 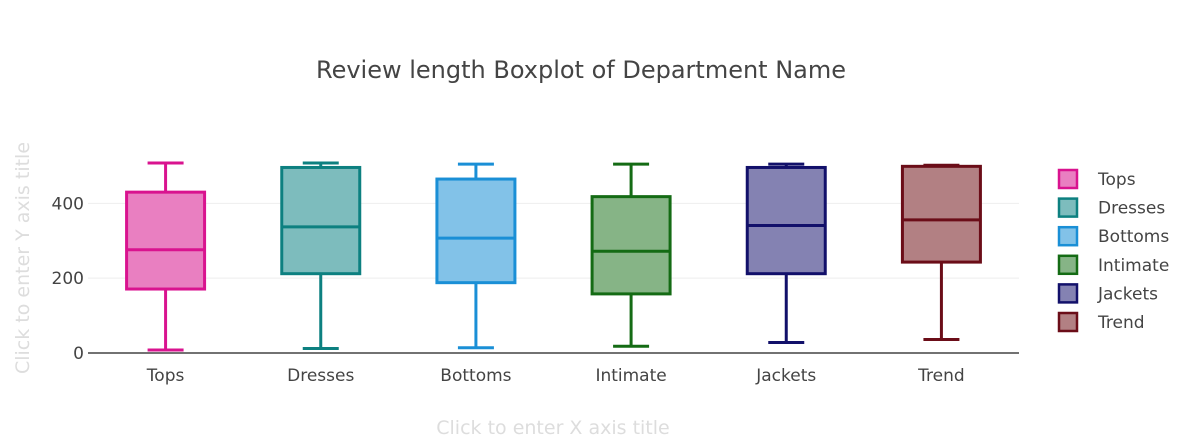 What do you see at coordinates (1113, 250) in the screenshot?
I see `legend: Tops Dresses Bottoms Intimate Jackets Trend` at bounding box center [1113, 250].